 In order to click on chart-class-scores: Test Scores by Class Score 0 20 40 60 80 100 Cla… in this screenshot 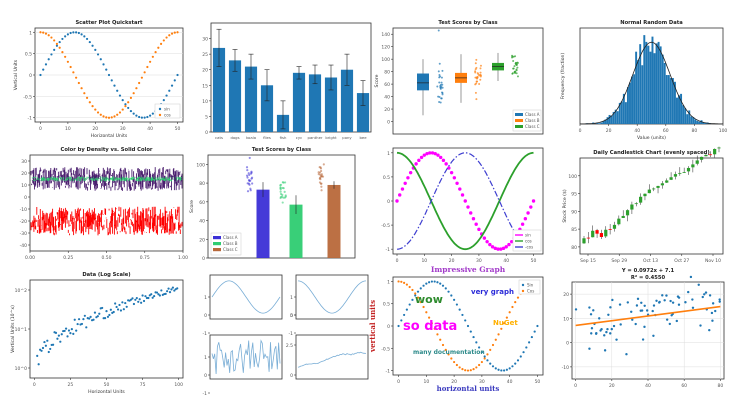, I will do `click(272, 204)`.